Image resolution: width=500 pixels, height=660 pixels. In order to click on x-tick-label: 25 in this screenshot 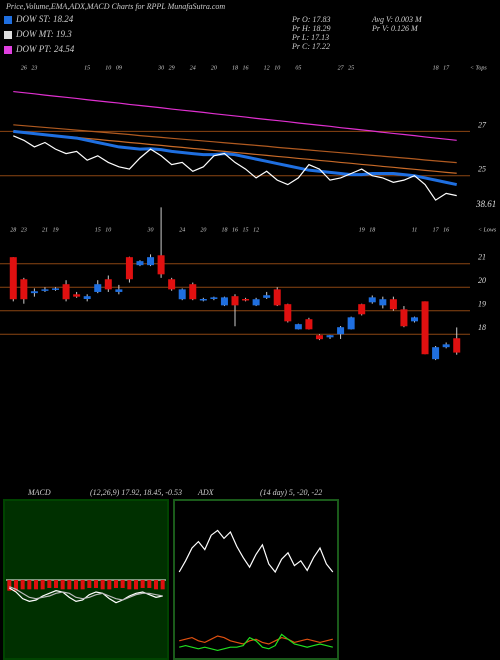, I will do `click(351, 68)`.